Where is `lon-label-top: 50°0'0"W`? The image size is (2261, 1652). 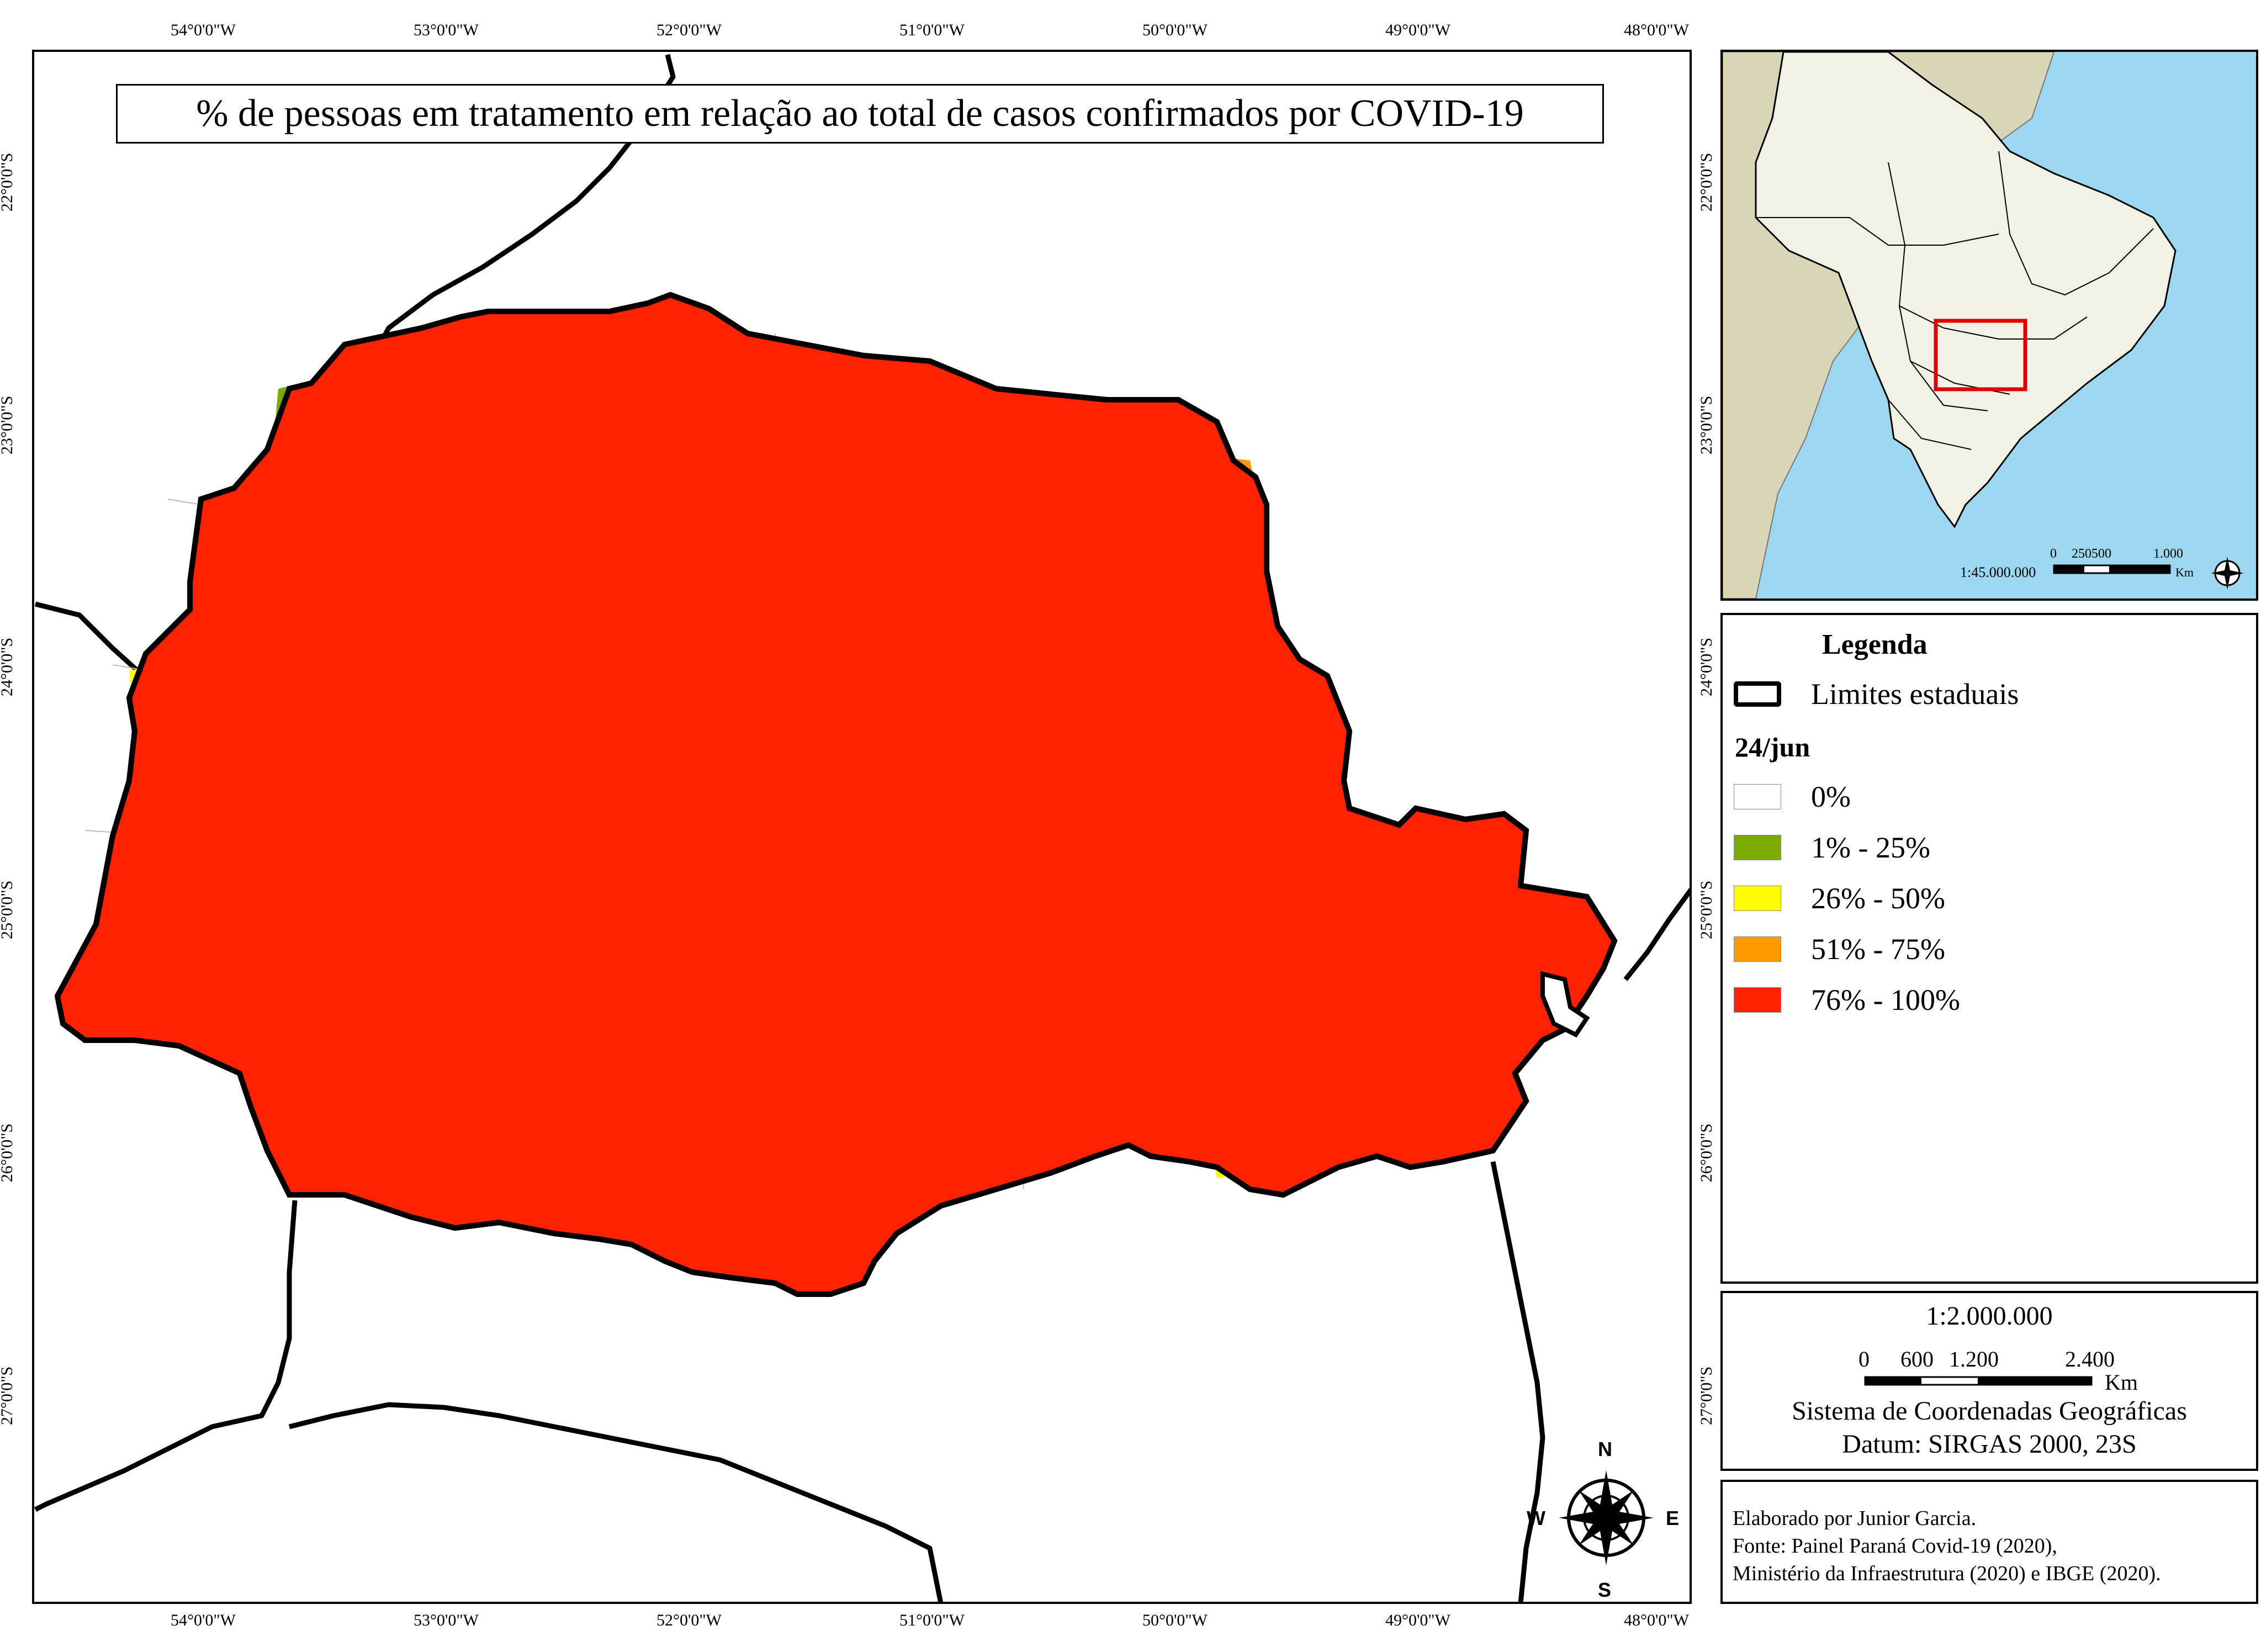
lon-label-top: 50°0'0"W is located at coordinates (1175, 30).